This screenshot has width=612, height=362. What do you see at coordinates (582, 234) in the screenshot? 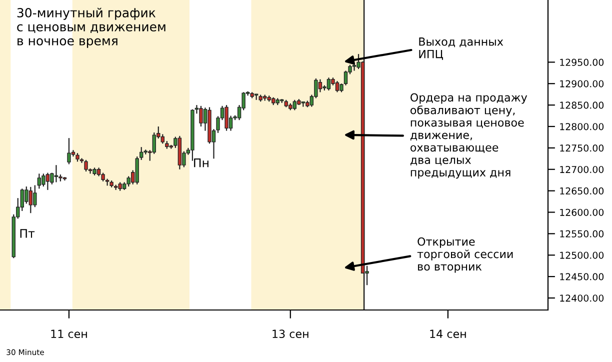
I see `y-tick-label: 12550.00` at bounding box center [582, 234].